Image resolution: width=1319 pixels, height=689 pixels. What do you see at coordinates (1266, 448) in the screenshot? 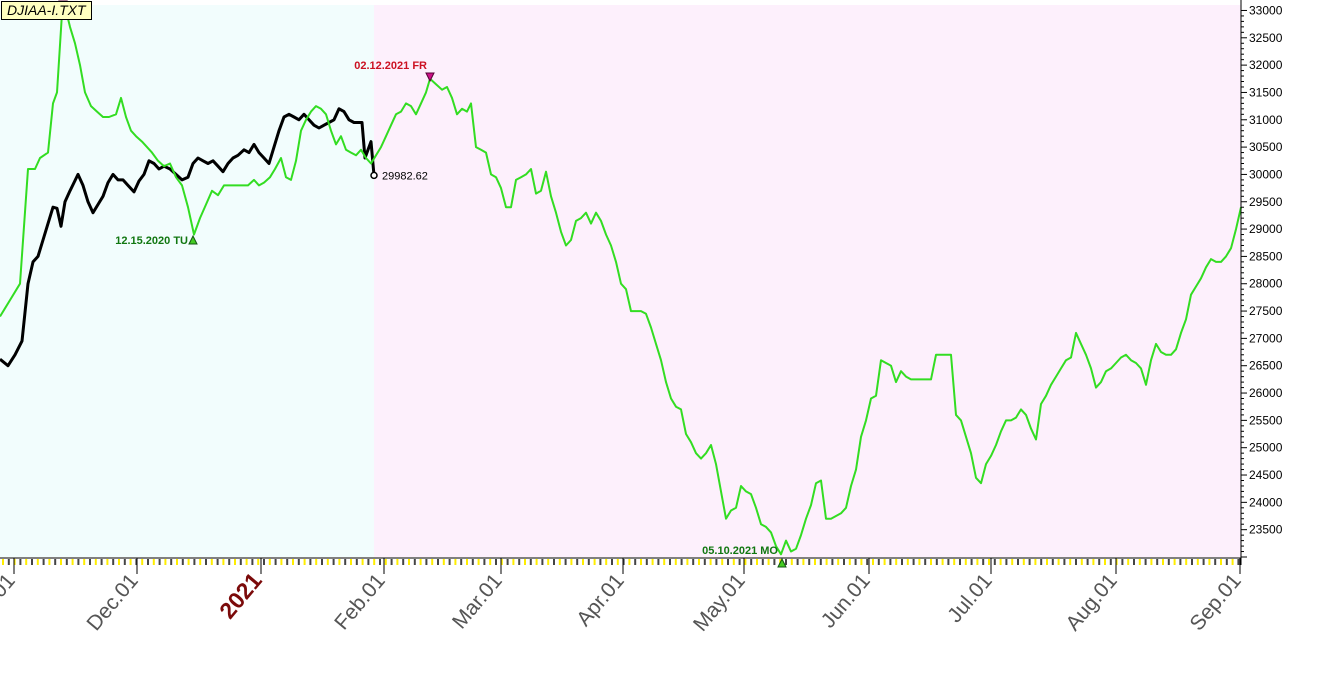
I see `y-tick-label: 25000` at bounding box center [1266, 448].